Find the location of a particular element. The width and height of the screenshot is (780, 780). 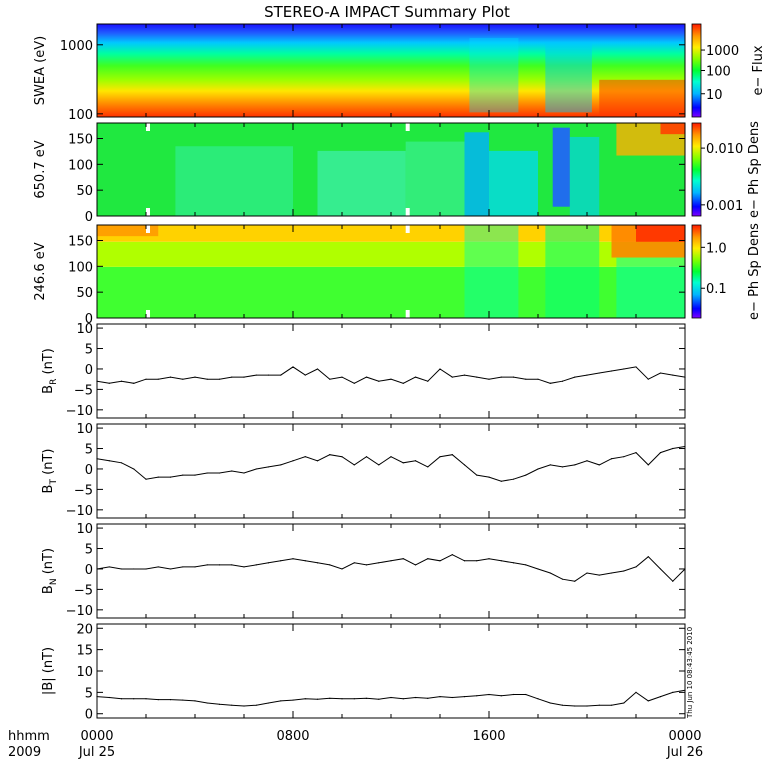

timestamp-note: Thu Jun 10 08:43:45 2010 is located at coordinates (690, 673).